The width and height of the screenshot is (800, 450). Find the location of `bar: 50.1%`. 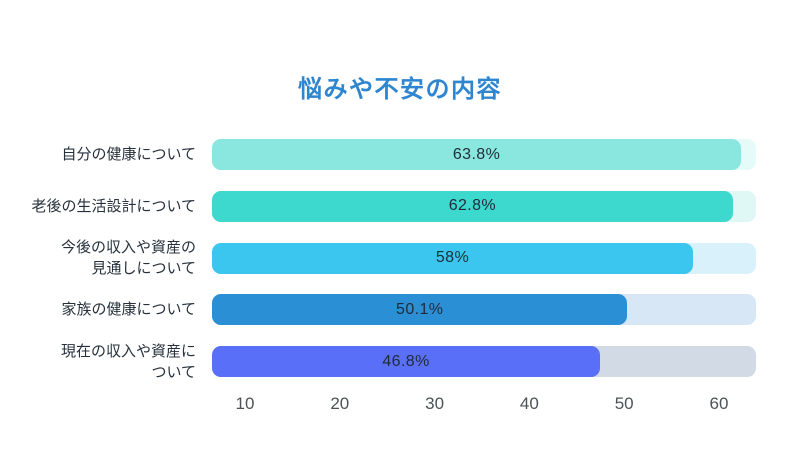

bar: 50.1% is located at coordinates (420, 310).